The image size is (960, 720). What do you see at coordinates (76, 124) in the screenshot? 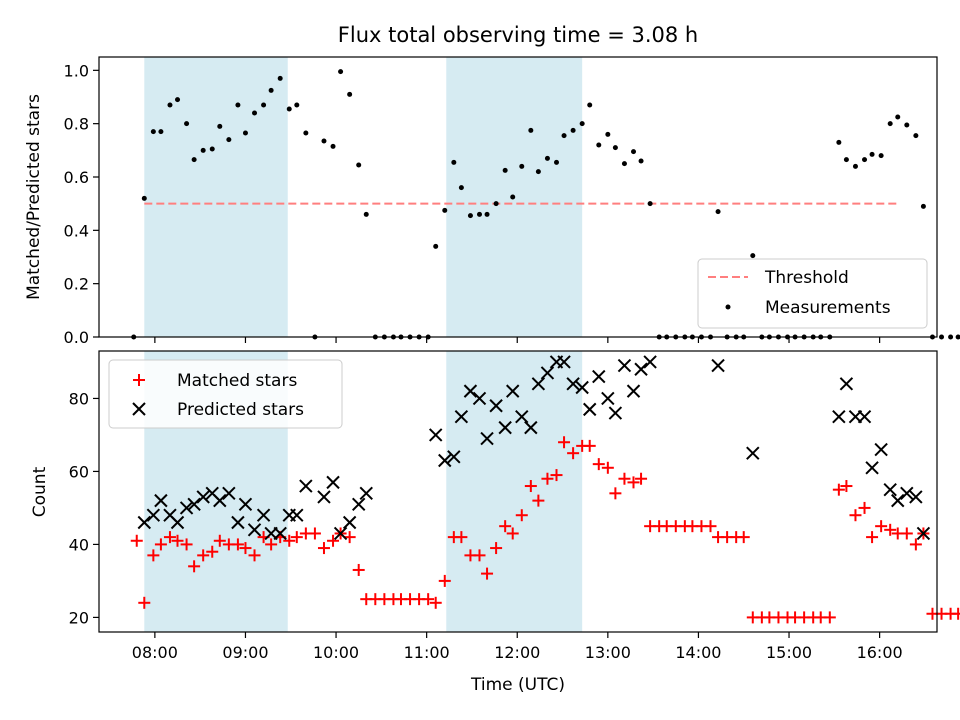
I see `top-y-tick-label: 0.8` at bounding box center [76, 124].